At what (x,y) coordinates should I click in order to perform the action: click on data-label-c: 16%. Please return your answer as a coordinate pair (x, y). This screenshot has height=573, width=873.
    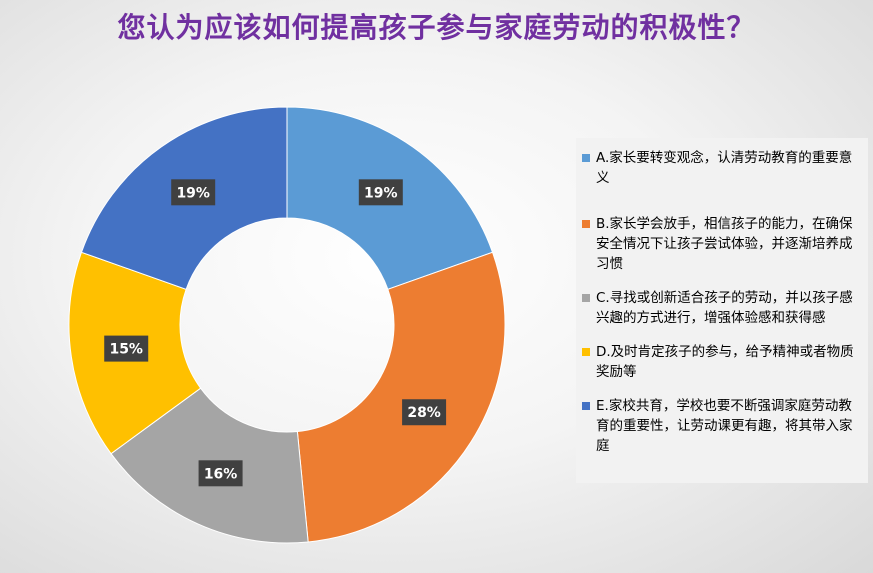
    Looking at the image, I should click on (220, 473).